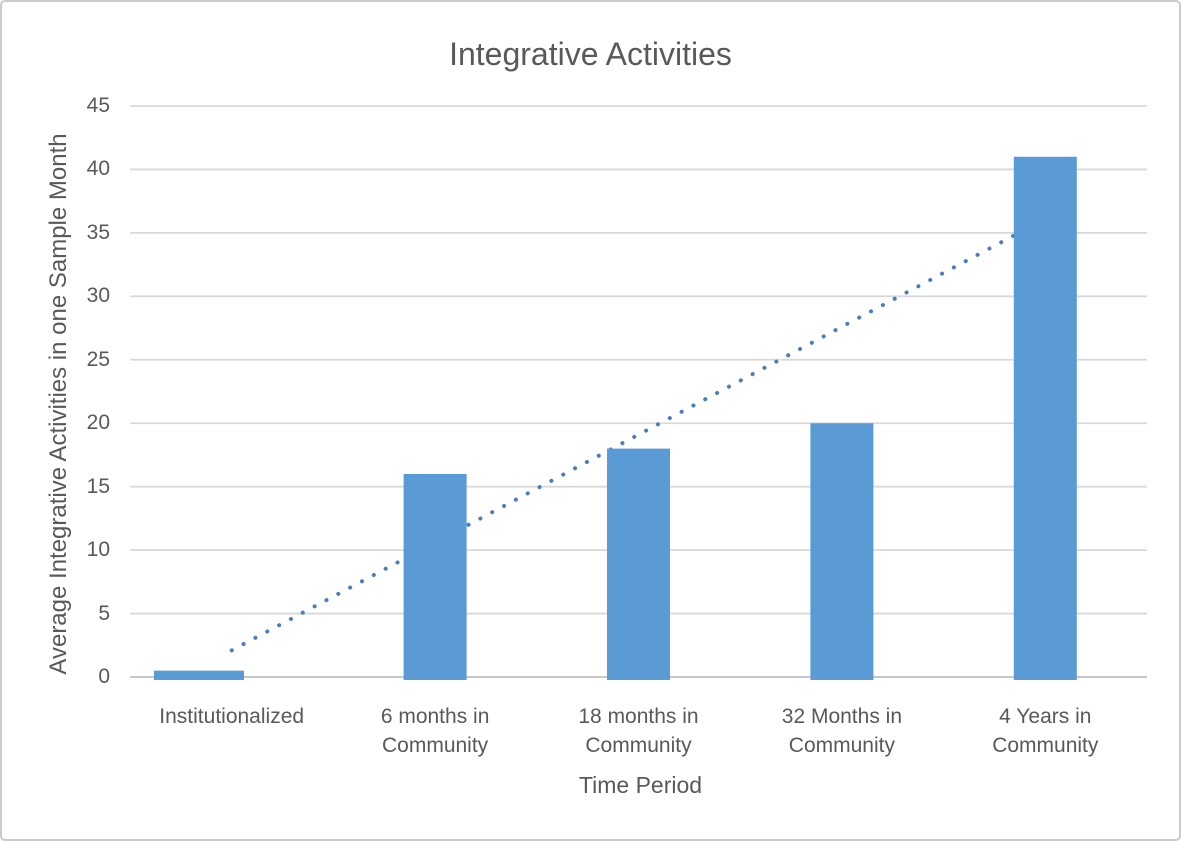 The image size is (1181, 841). What do you see at coordinates (1045, 731) in the screenshot?
I see `x-category-label: 4 Years in Community` at bounding box center [1045, 731].